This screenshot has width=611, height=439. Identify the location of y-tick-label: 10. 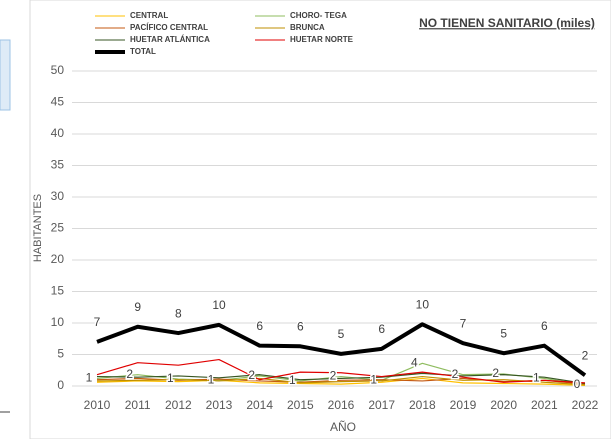
(58, 322).